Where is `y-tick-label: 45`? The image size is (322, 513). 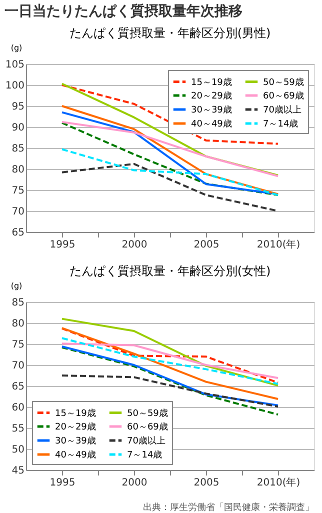 y-tick-label: 45 is located at coordinates (18, 471).